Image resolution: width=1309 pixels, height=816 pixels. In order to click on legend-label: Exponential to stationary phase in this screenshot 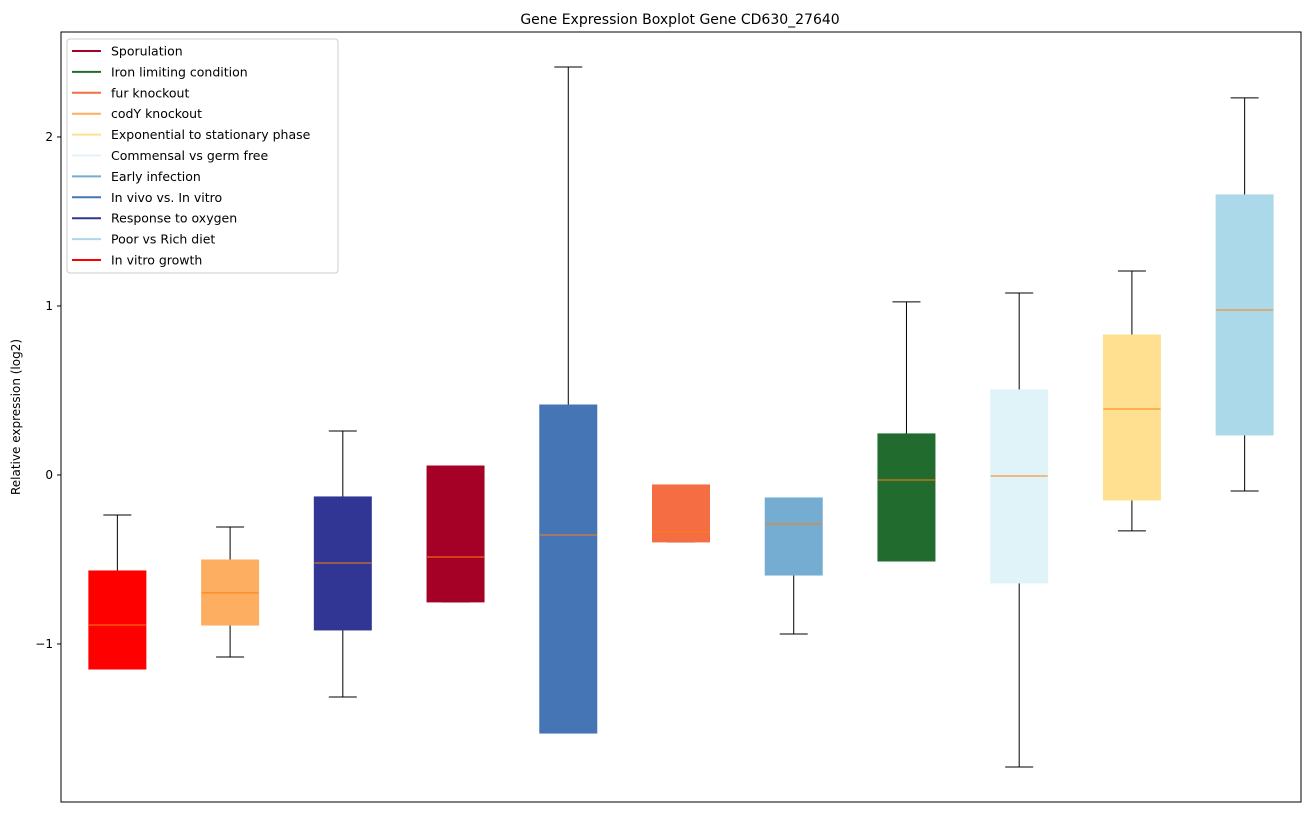, I will do `click(211, 134)`.